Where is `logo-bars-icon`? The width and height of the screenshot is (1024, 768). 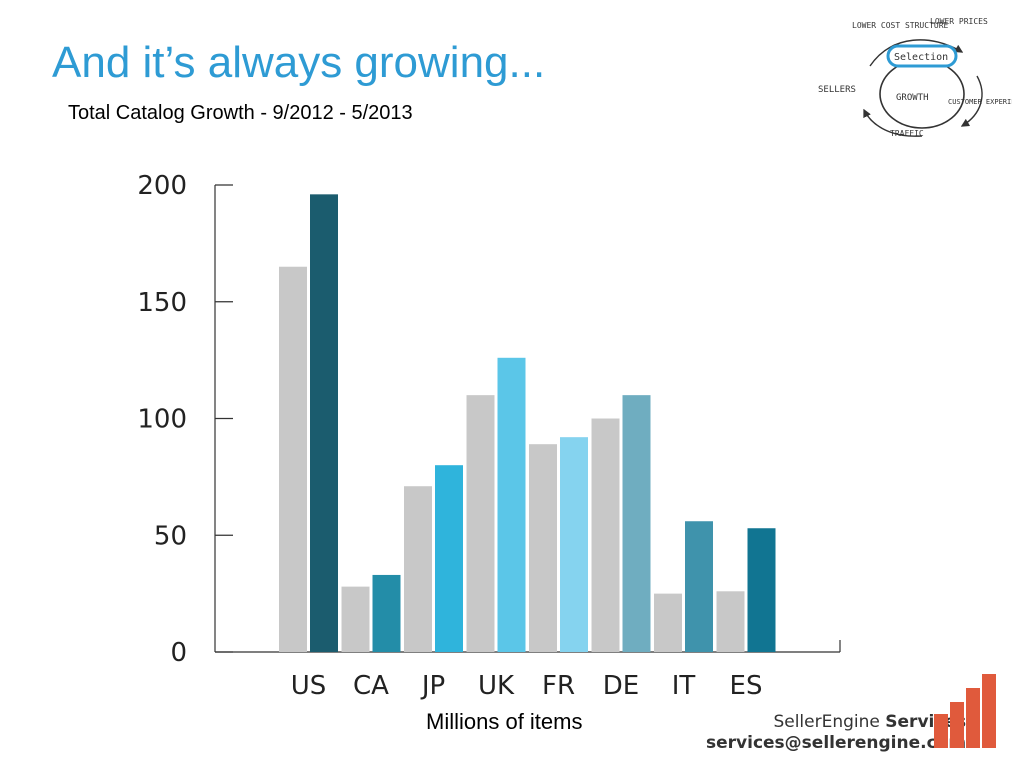 logo-bars-icon is located at coordinates (965, 711).